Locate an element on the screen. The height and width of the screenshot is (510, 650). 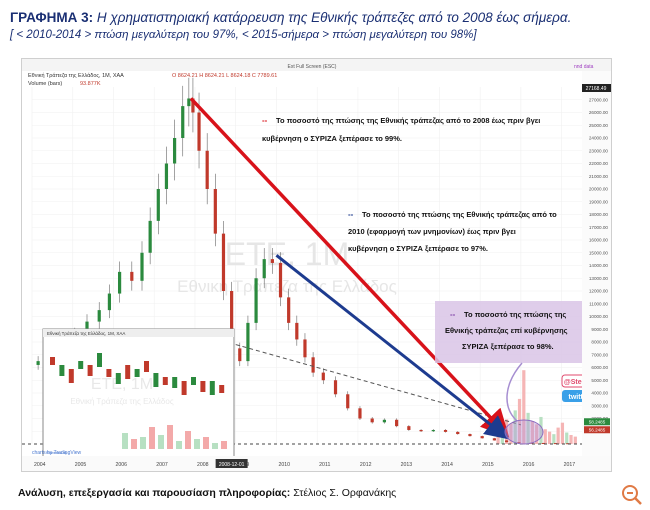
y-highlight-label-0: 58.2485 is located at coordinates (597, 421).